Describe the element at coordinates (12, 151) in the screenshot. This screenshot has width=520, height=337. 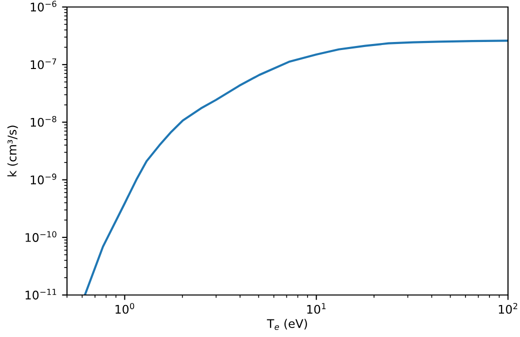
I see `y-axis-title: k (cm³/s)` at that location.